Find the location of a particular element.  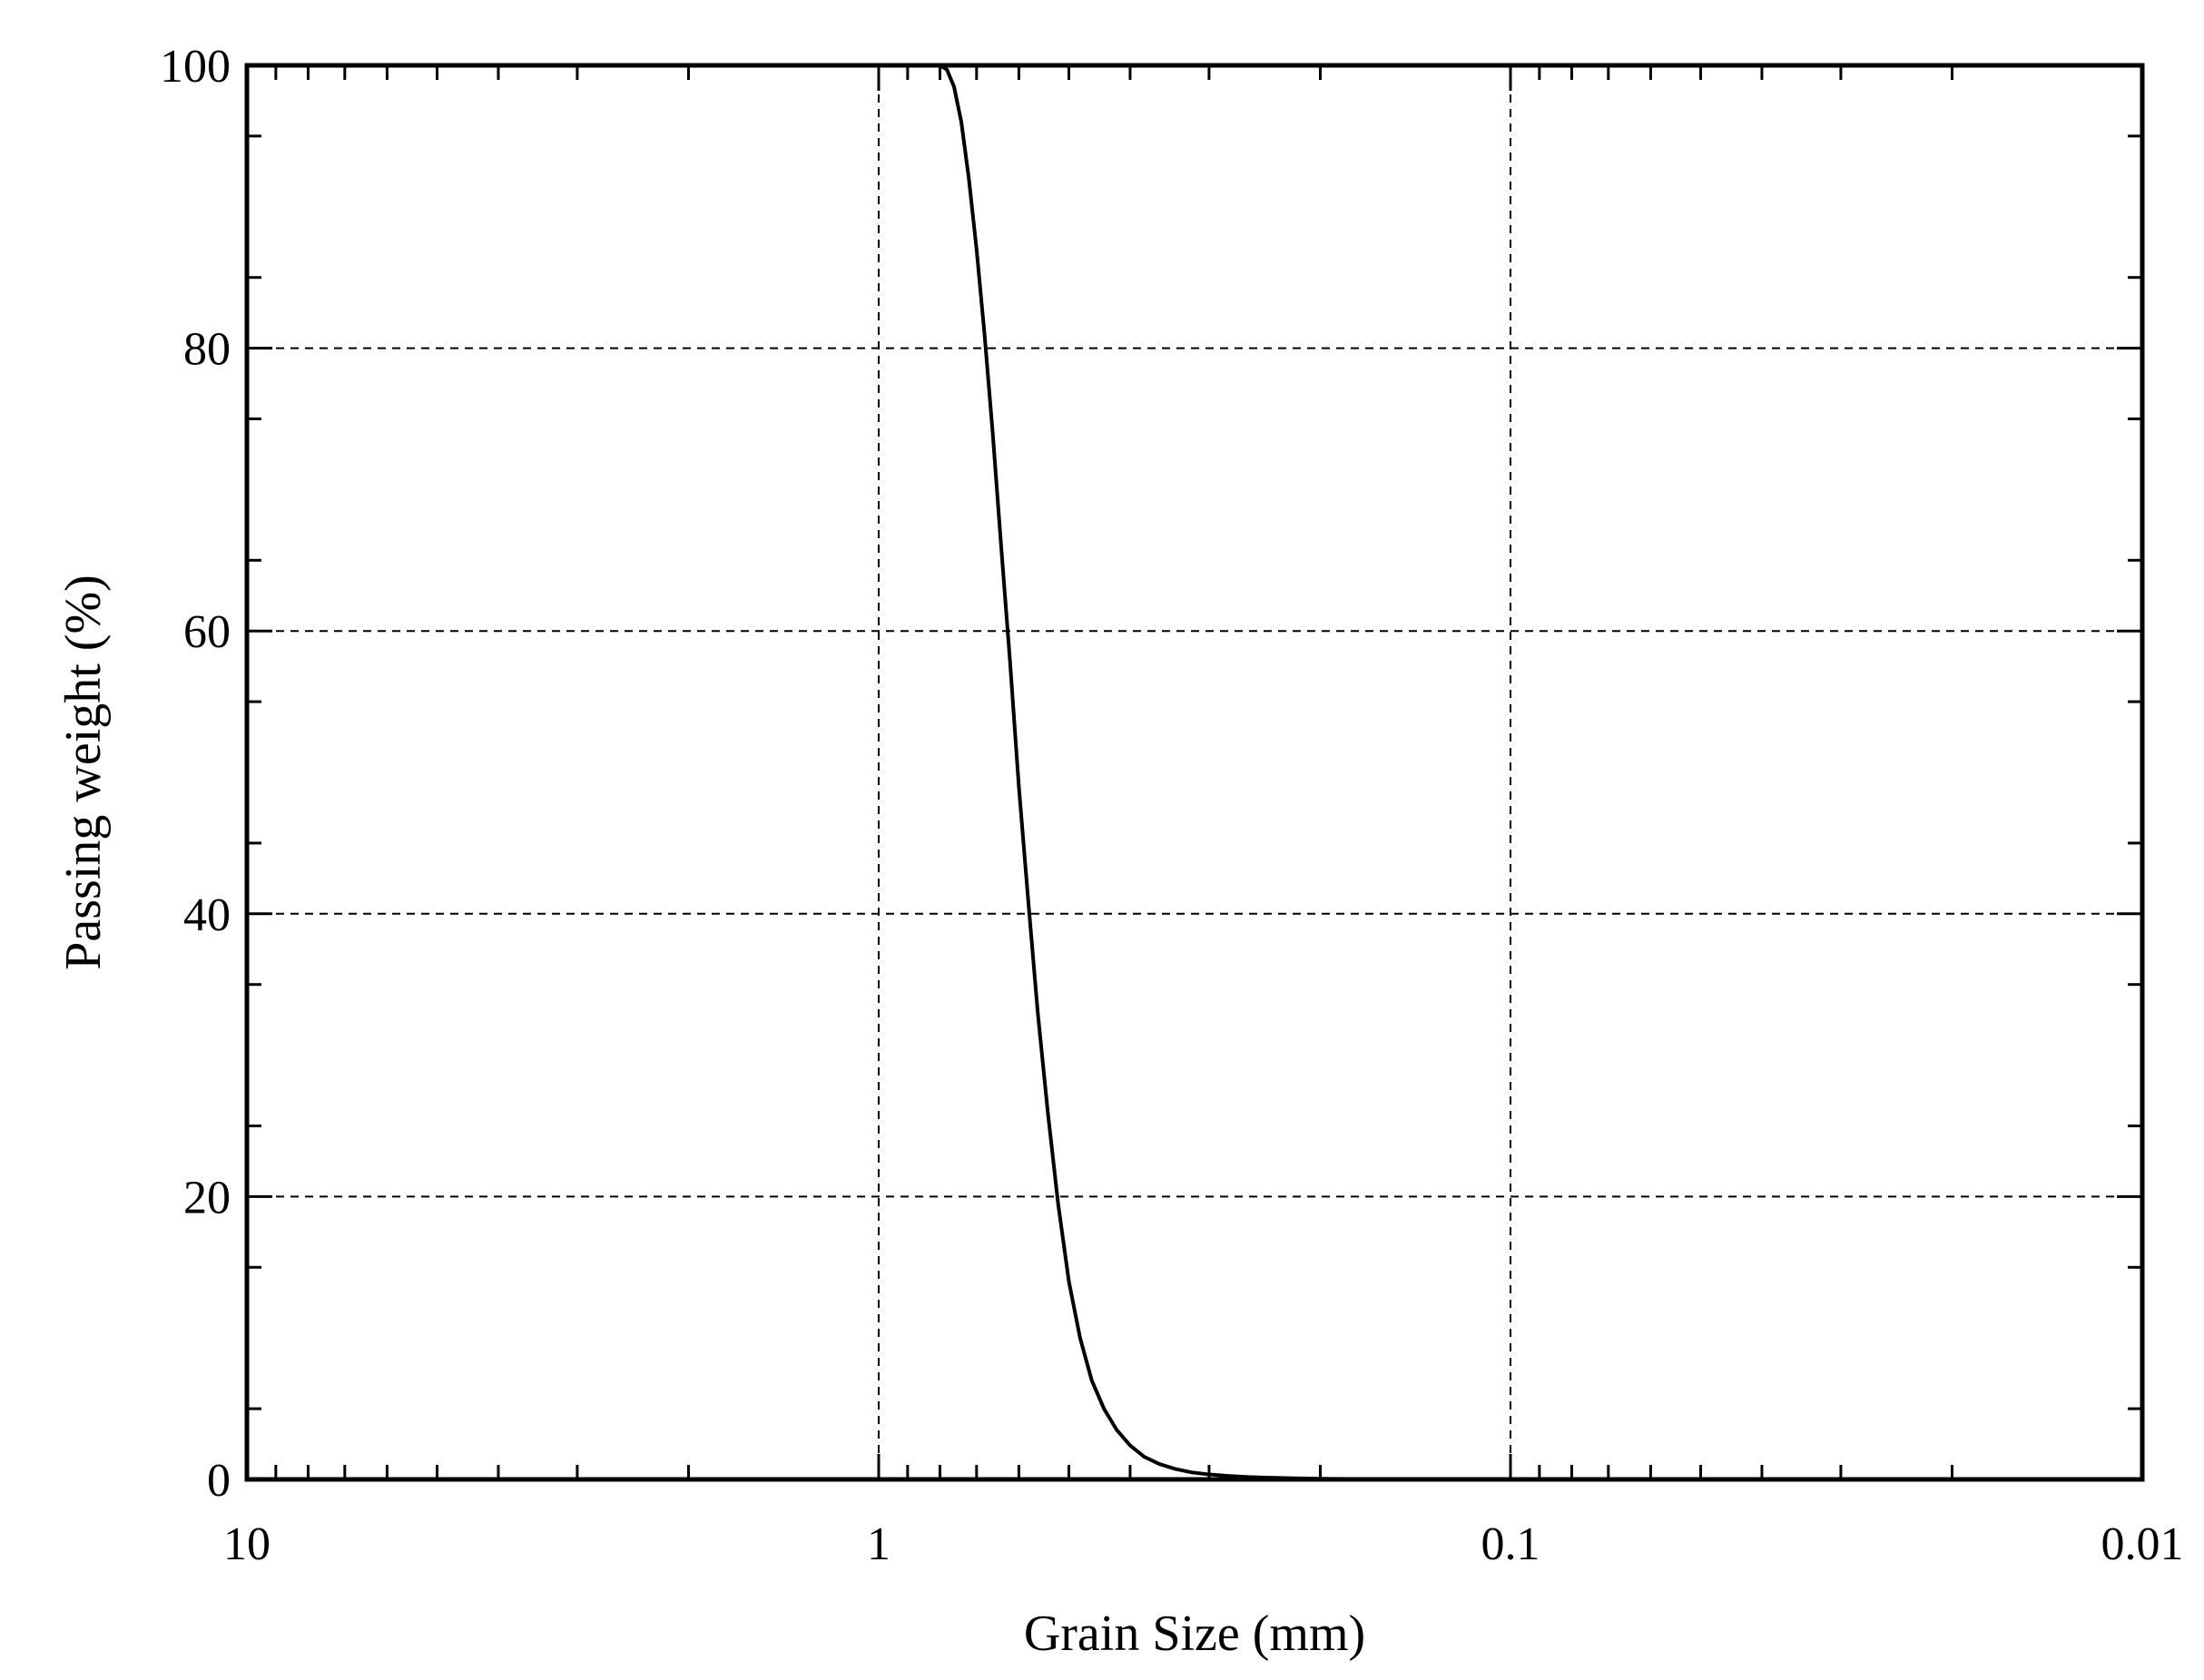

y-tick-label: 80 is located at coordinates (207, 350).